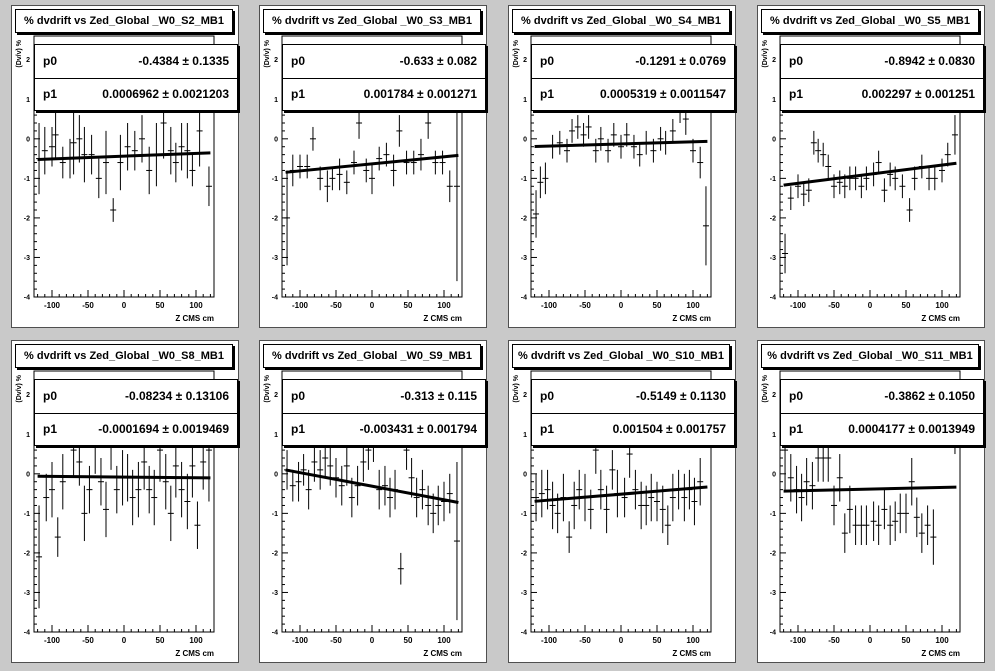  I want to click on param-value: -0.1291 ± 0.0769, so click(680, 61).